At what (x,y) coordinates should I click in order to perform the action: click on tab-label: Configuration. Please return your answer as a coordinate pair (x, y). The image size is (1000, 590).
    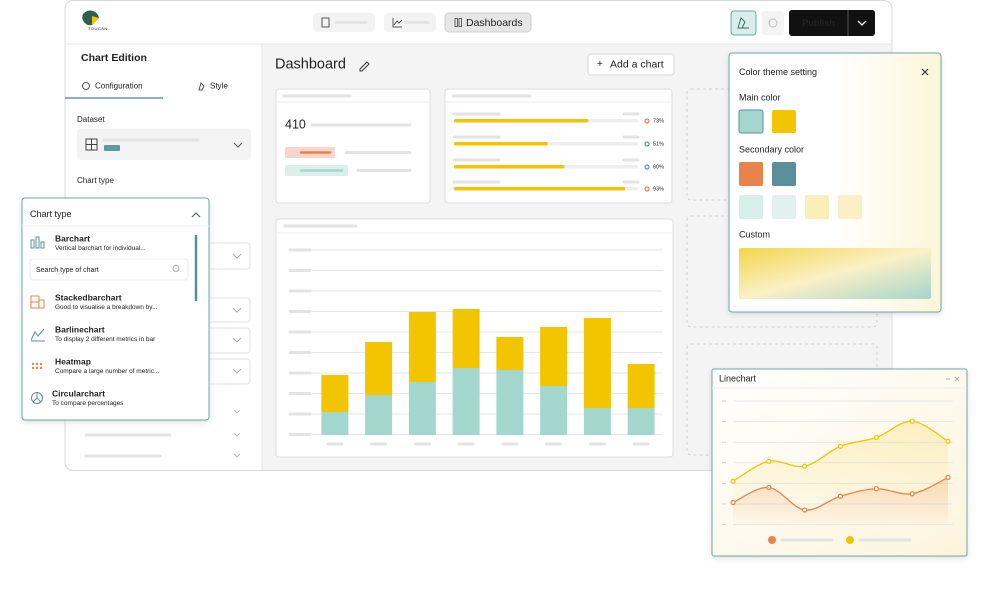
    Looking at the image, I should click on (119, 86).